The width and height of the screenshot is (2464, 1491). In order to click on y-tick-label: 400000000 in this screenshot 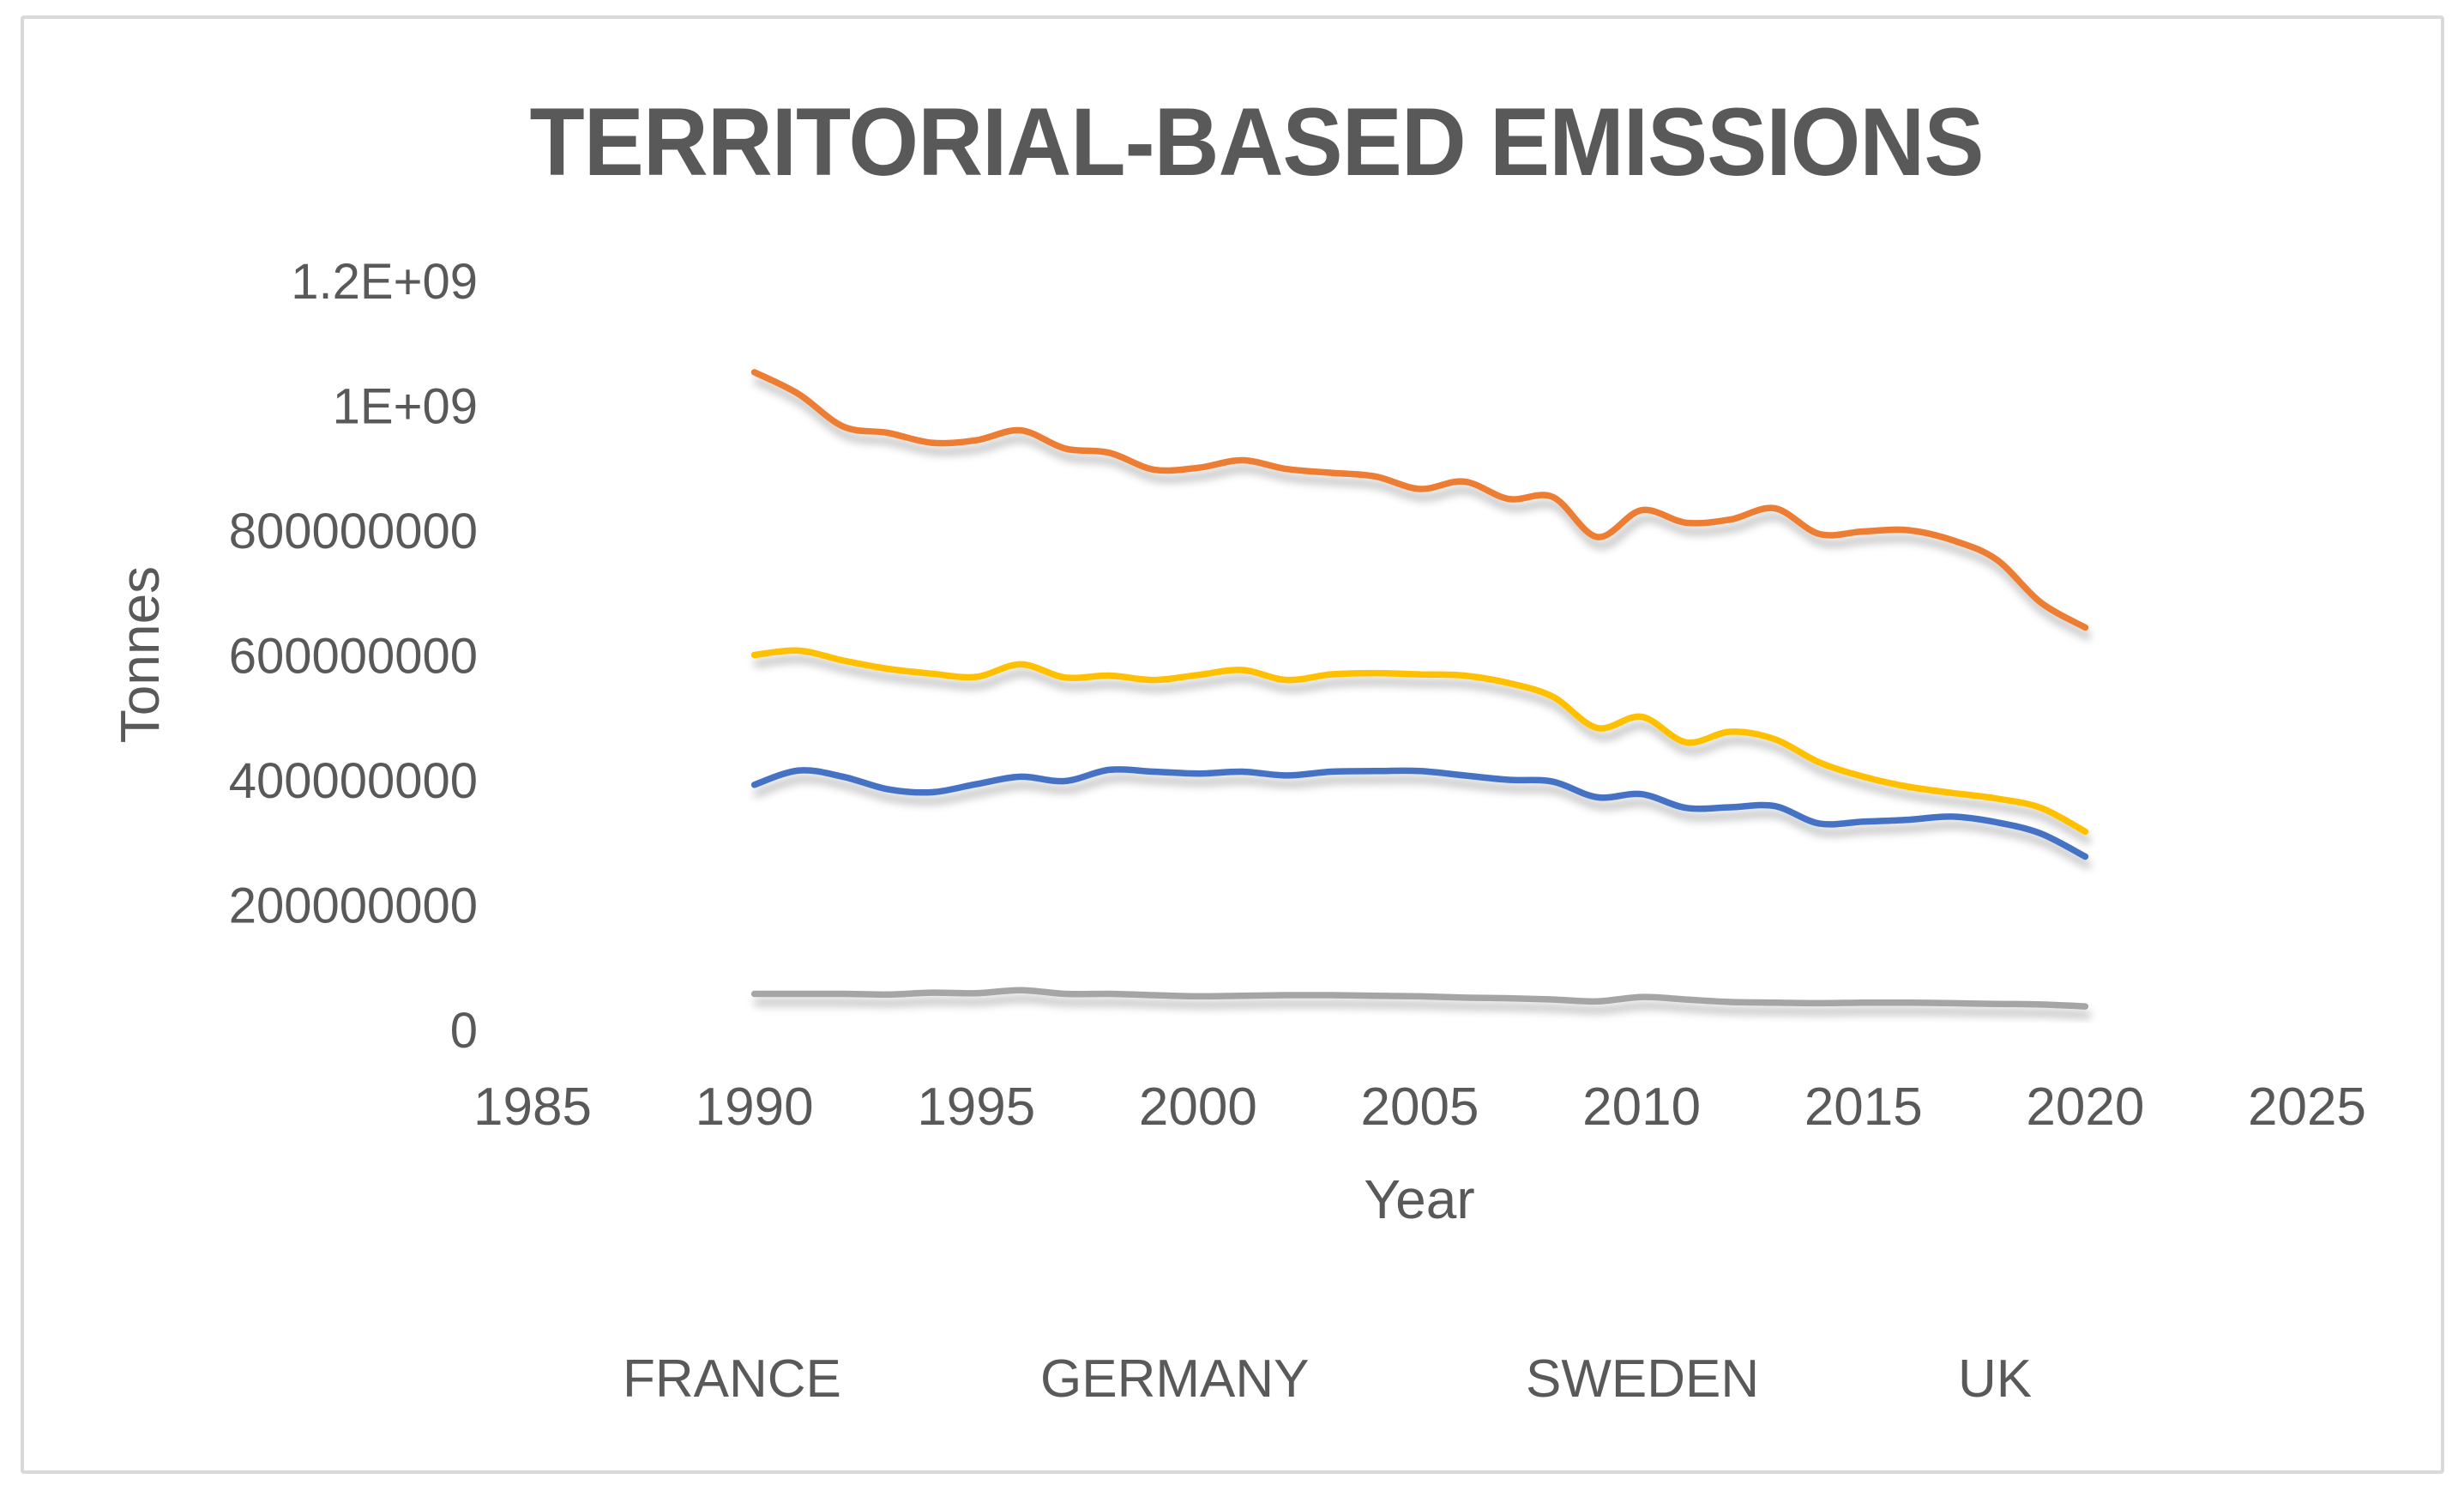, I will do `click(354, 781)`.